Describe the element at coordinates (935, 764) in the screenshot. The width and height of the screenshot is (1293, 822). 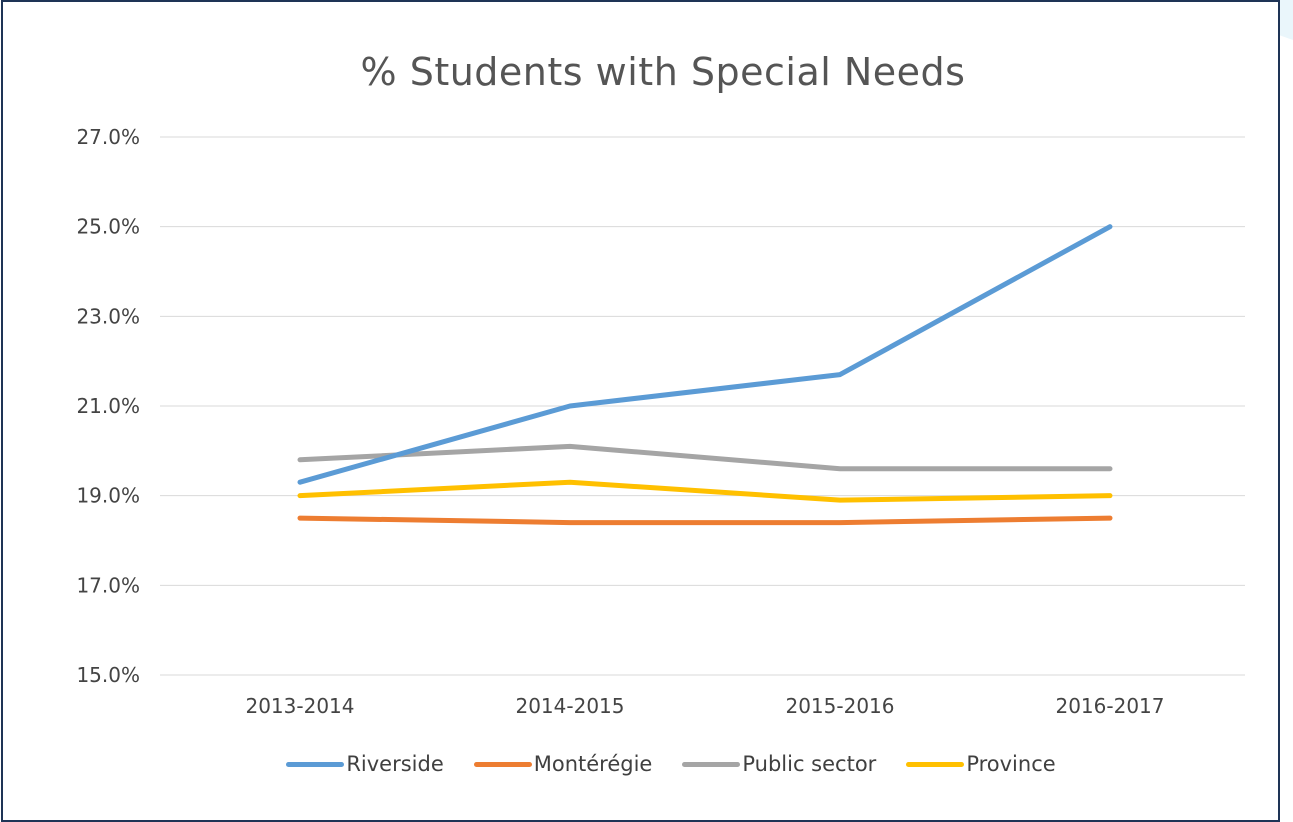
I see `legend-swatch-province` at that location.